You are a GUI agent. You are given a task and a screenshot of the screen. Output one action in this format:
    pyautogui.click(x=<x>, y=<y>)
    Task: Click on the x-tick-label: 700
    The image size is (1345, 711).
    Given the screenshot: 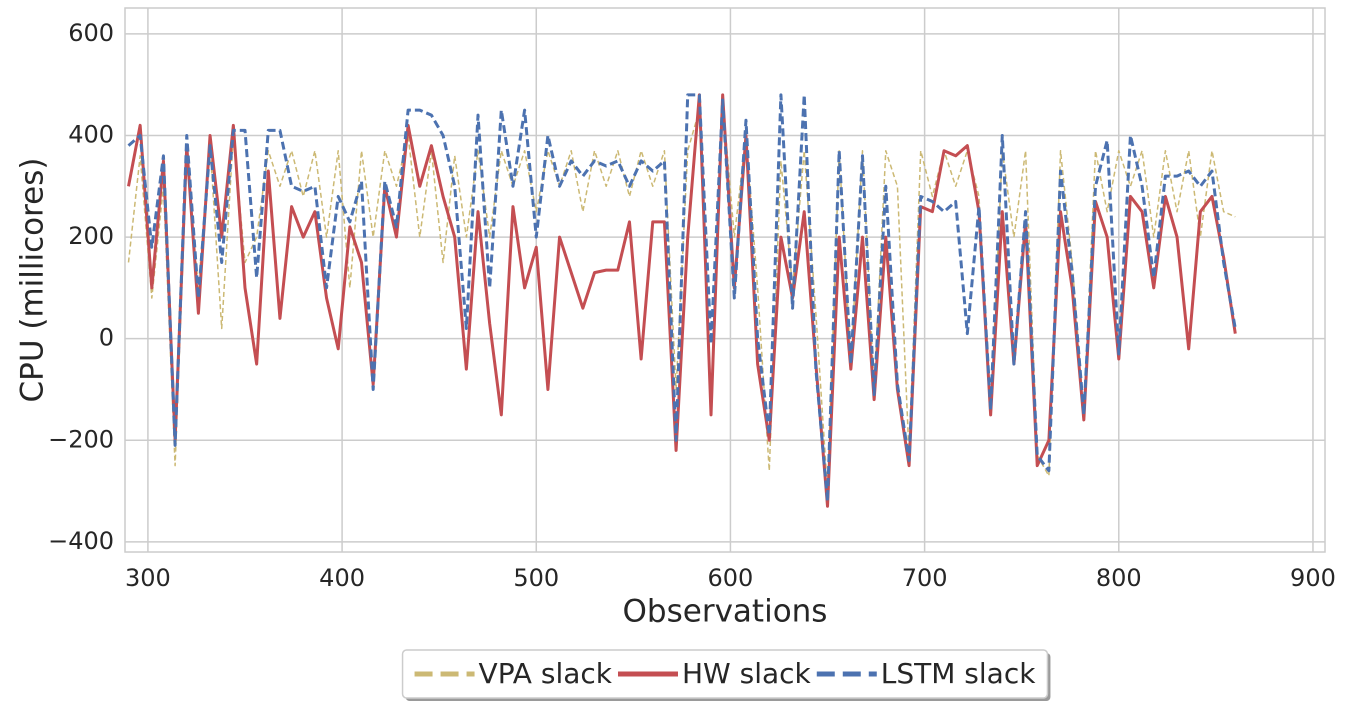 What is the action you would take?
    pyautogui.click(x=925, y=578)
    